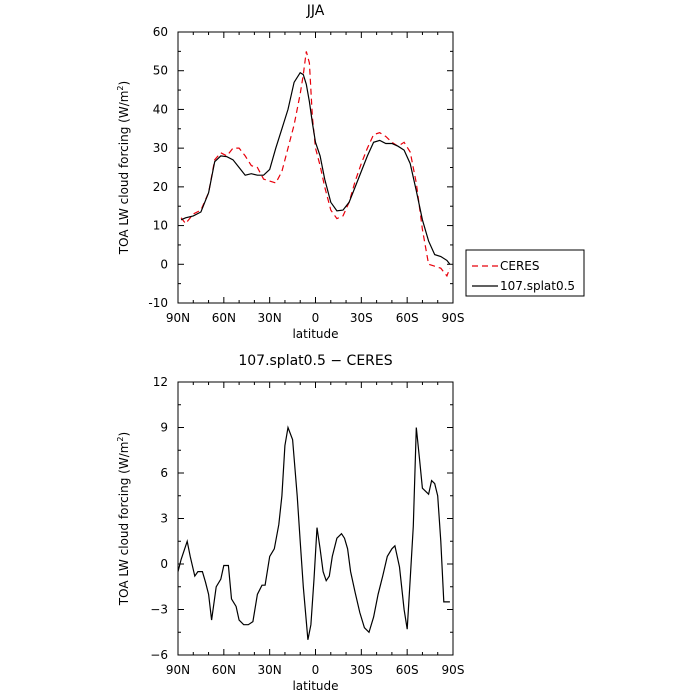  What do you see at coordinates (270, 318) in the screenshot?
I see `chart-1-x-tick-label: 30N` at bounding box center [270, 318].